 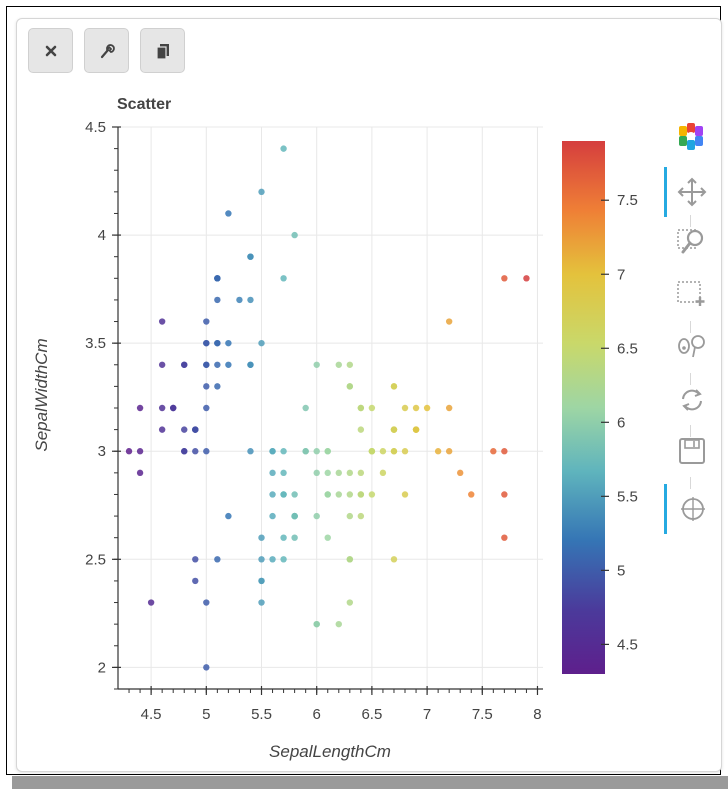 I want to click on wheel-zoom-icon, so click(x=690, y=241).